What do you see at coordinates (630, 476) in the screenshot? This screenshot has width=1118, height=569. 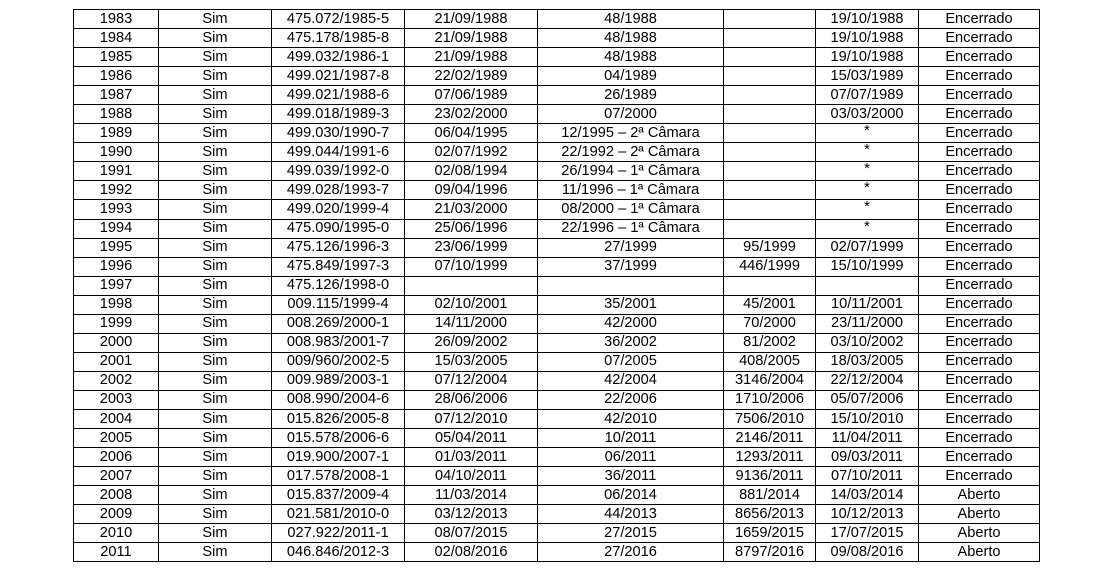 I see `decision-cell: 36/2011` at bounding box center [630, 476].